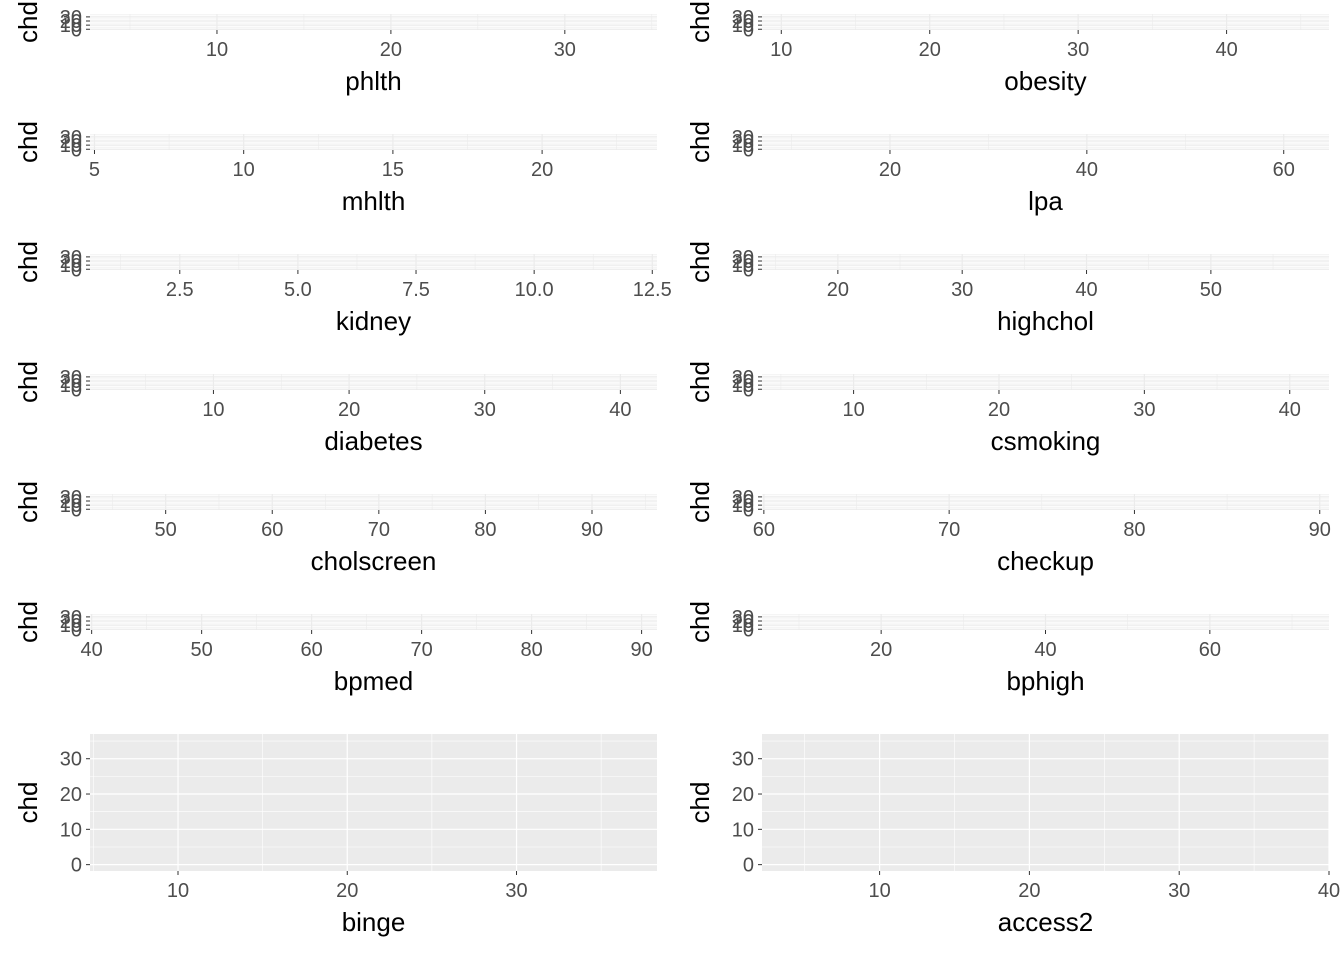  Describe the element at coordinates (374, 201) in the screenshot. I see `x-axis-title: mhlth` at that location.